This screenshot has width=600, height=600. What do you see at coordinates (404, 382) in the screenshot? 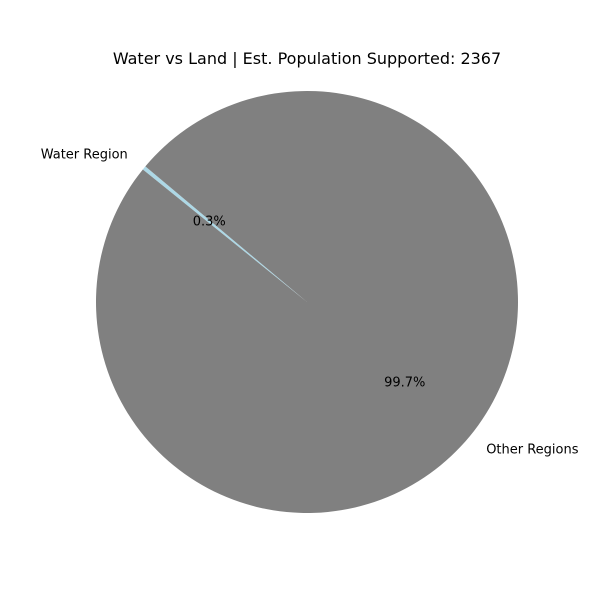
I see `slice-percent-label: 99.7%` at bounding box center [404, 382].